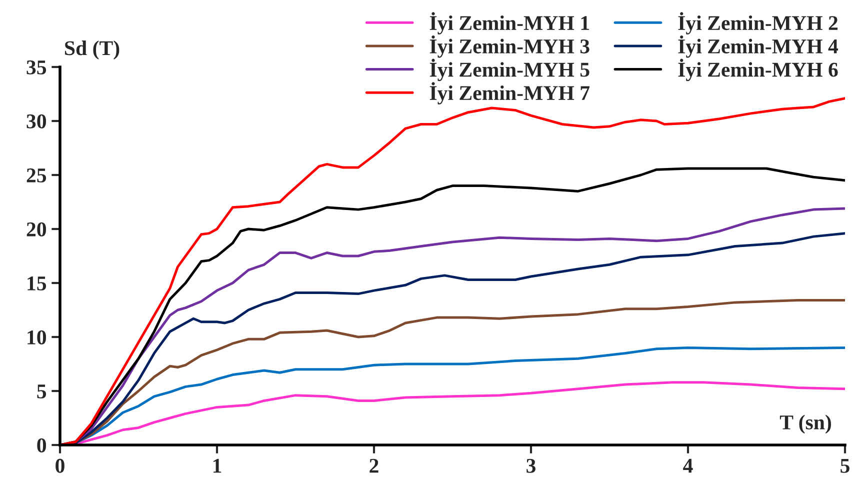 The image size is (853, 490). Describe the element at coordinates (758, 70) in the screenshot. I see `legend-label: İyi Zemin-MYH 6` at that location.